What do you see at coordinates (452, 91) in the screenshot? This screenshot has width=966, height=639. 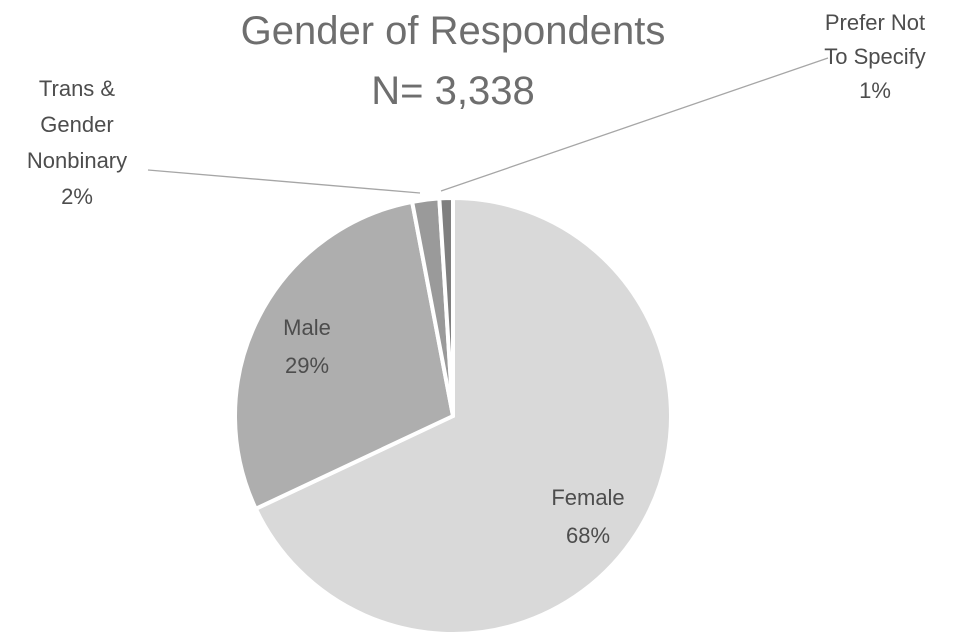 I see `chart-subtitle: N= 3,338` at bounding box center [452, 91].